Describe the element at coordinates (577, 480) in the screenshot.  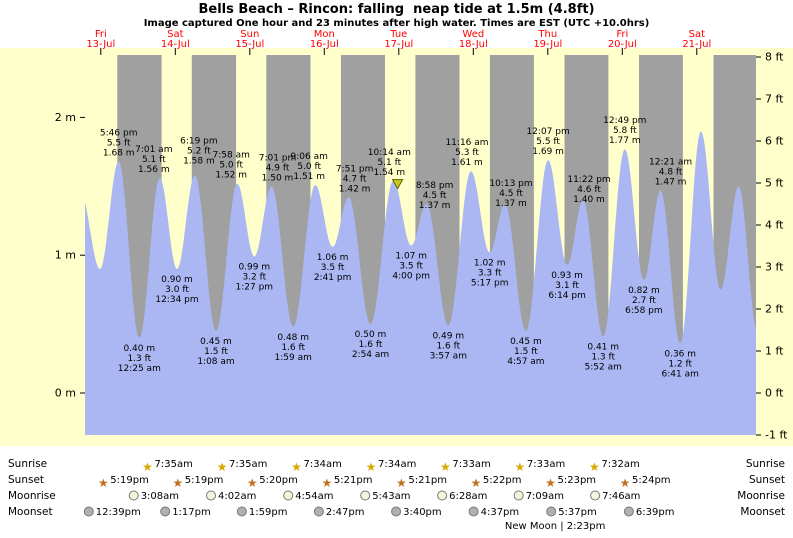
I see `astro-event-time: 5:23pm` at that location.